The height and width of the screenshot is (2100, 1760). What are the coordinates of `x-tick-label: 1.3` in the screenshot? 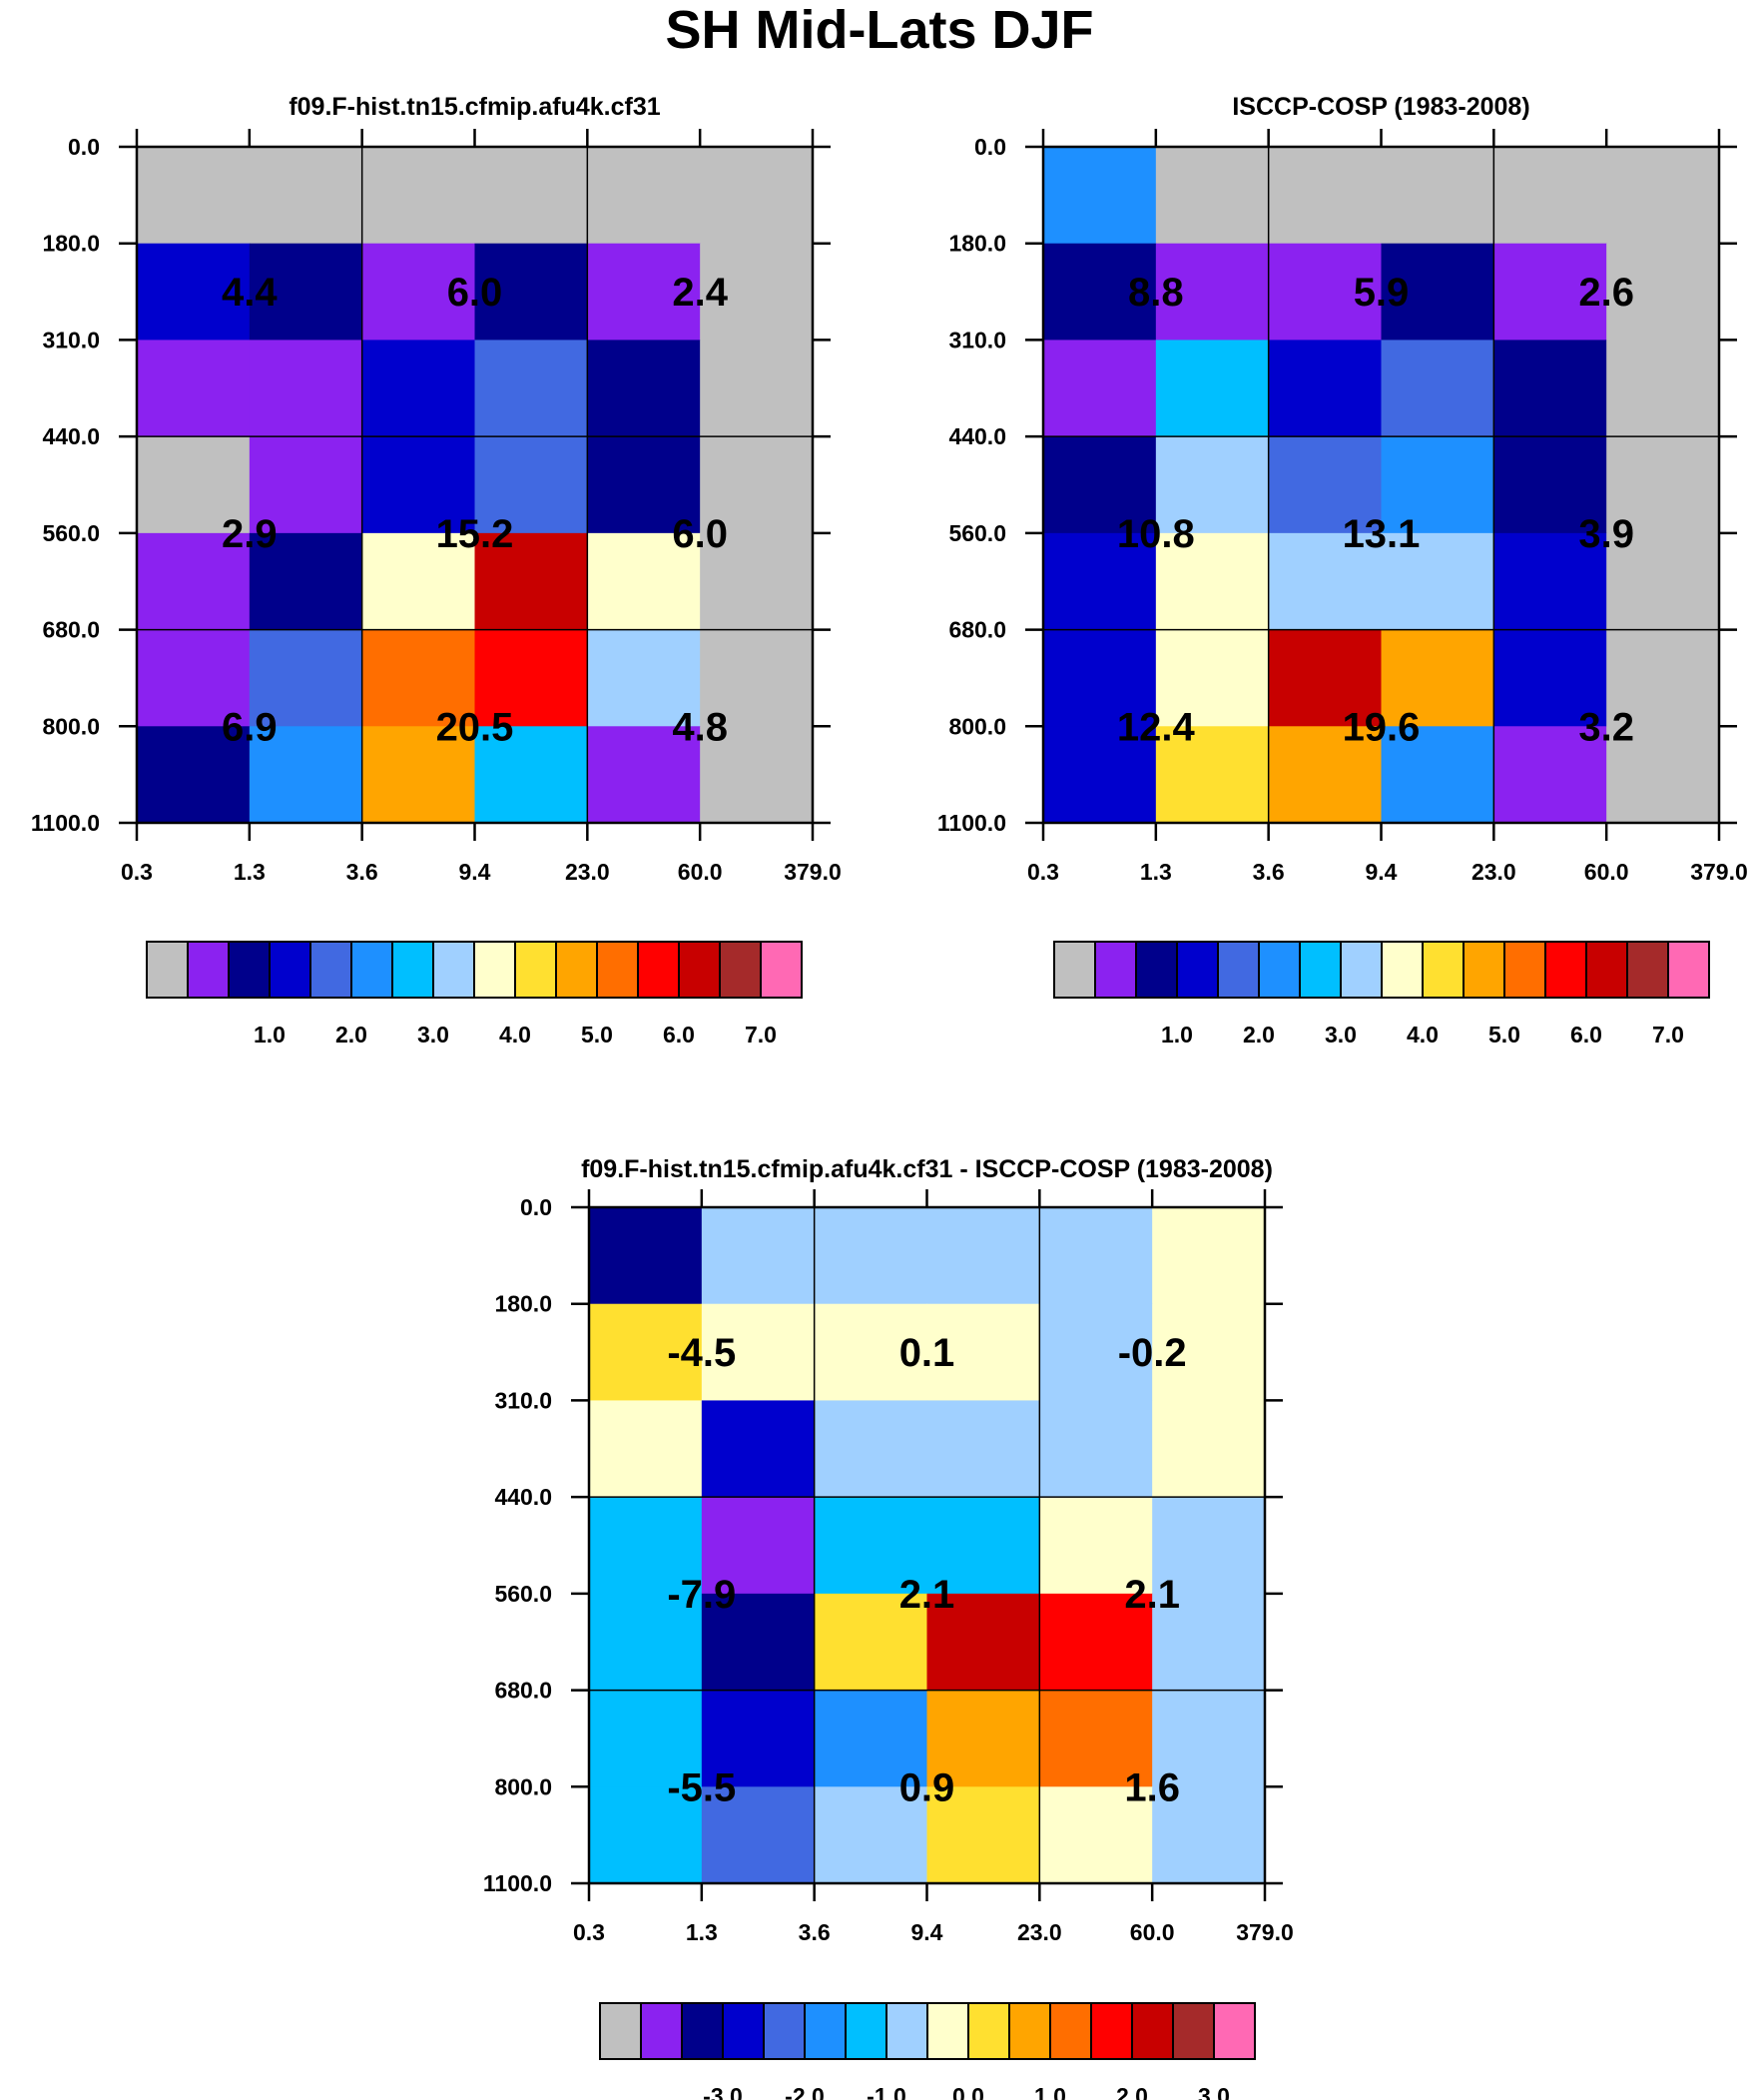 It's located at (1156, 872).